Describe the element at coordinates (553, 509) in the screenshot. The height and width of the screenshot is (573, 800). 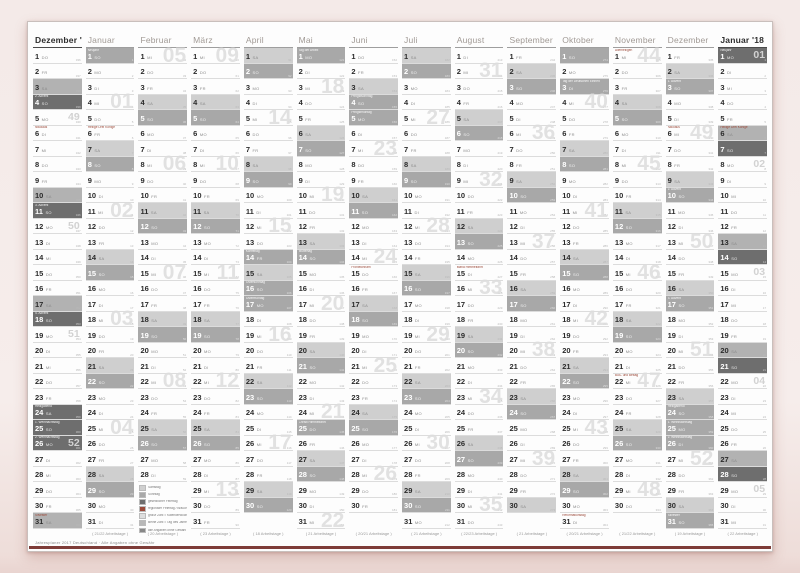
I see `day-of-year: 273` at that location.